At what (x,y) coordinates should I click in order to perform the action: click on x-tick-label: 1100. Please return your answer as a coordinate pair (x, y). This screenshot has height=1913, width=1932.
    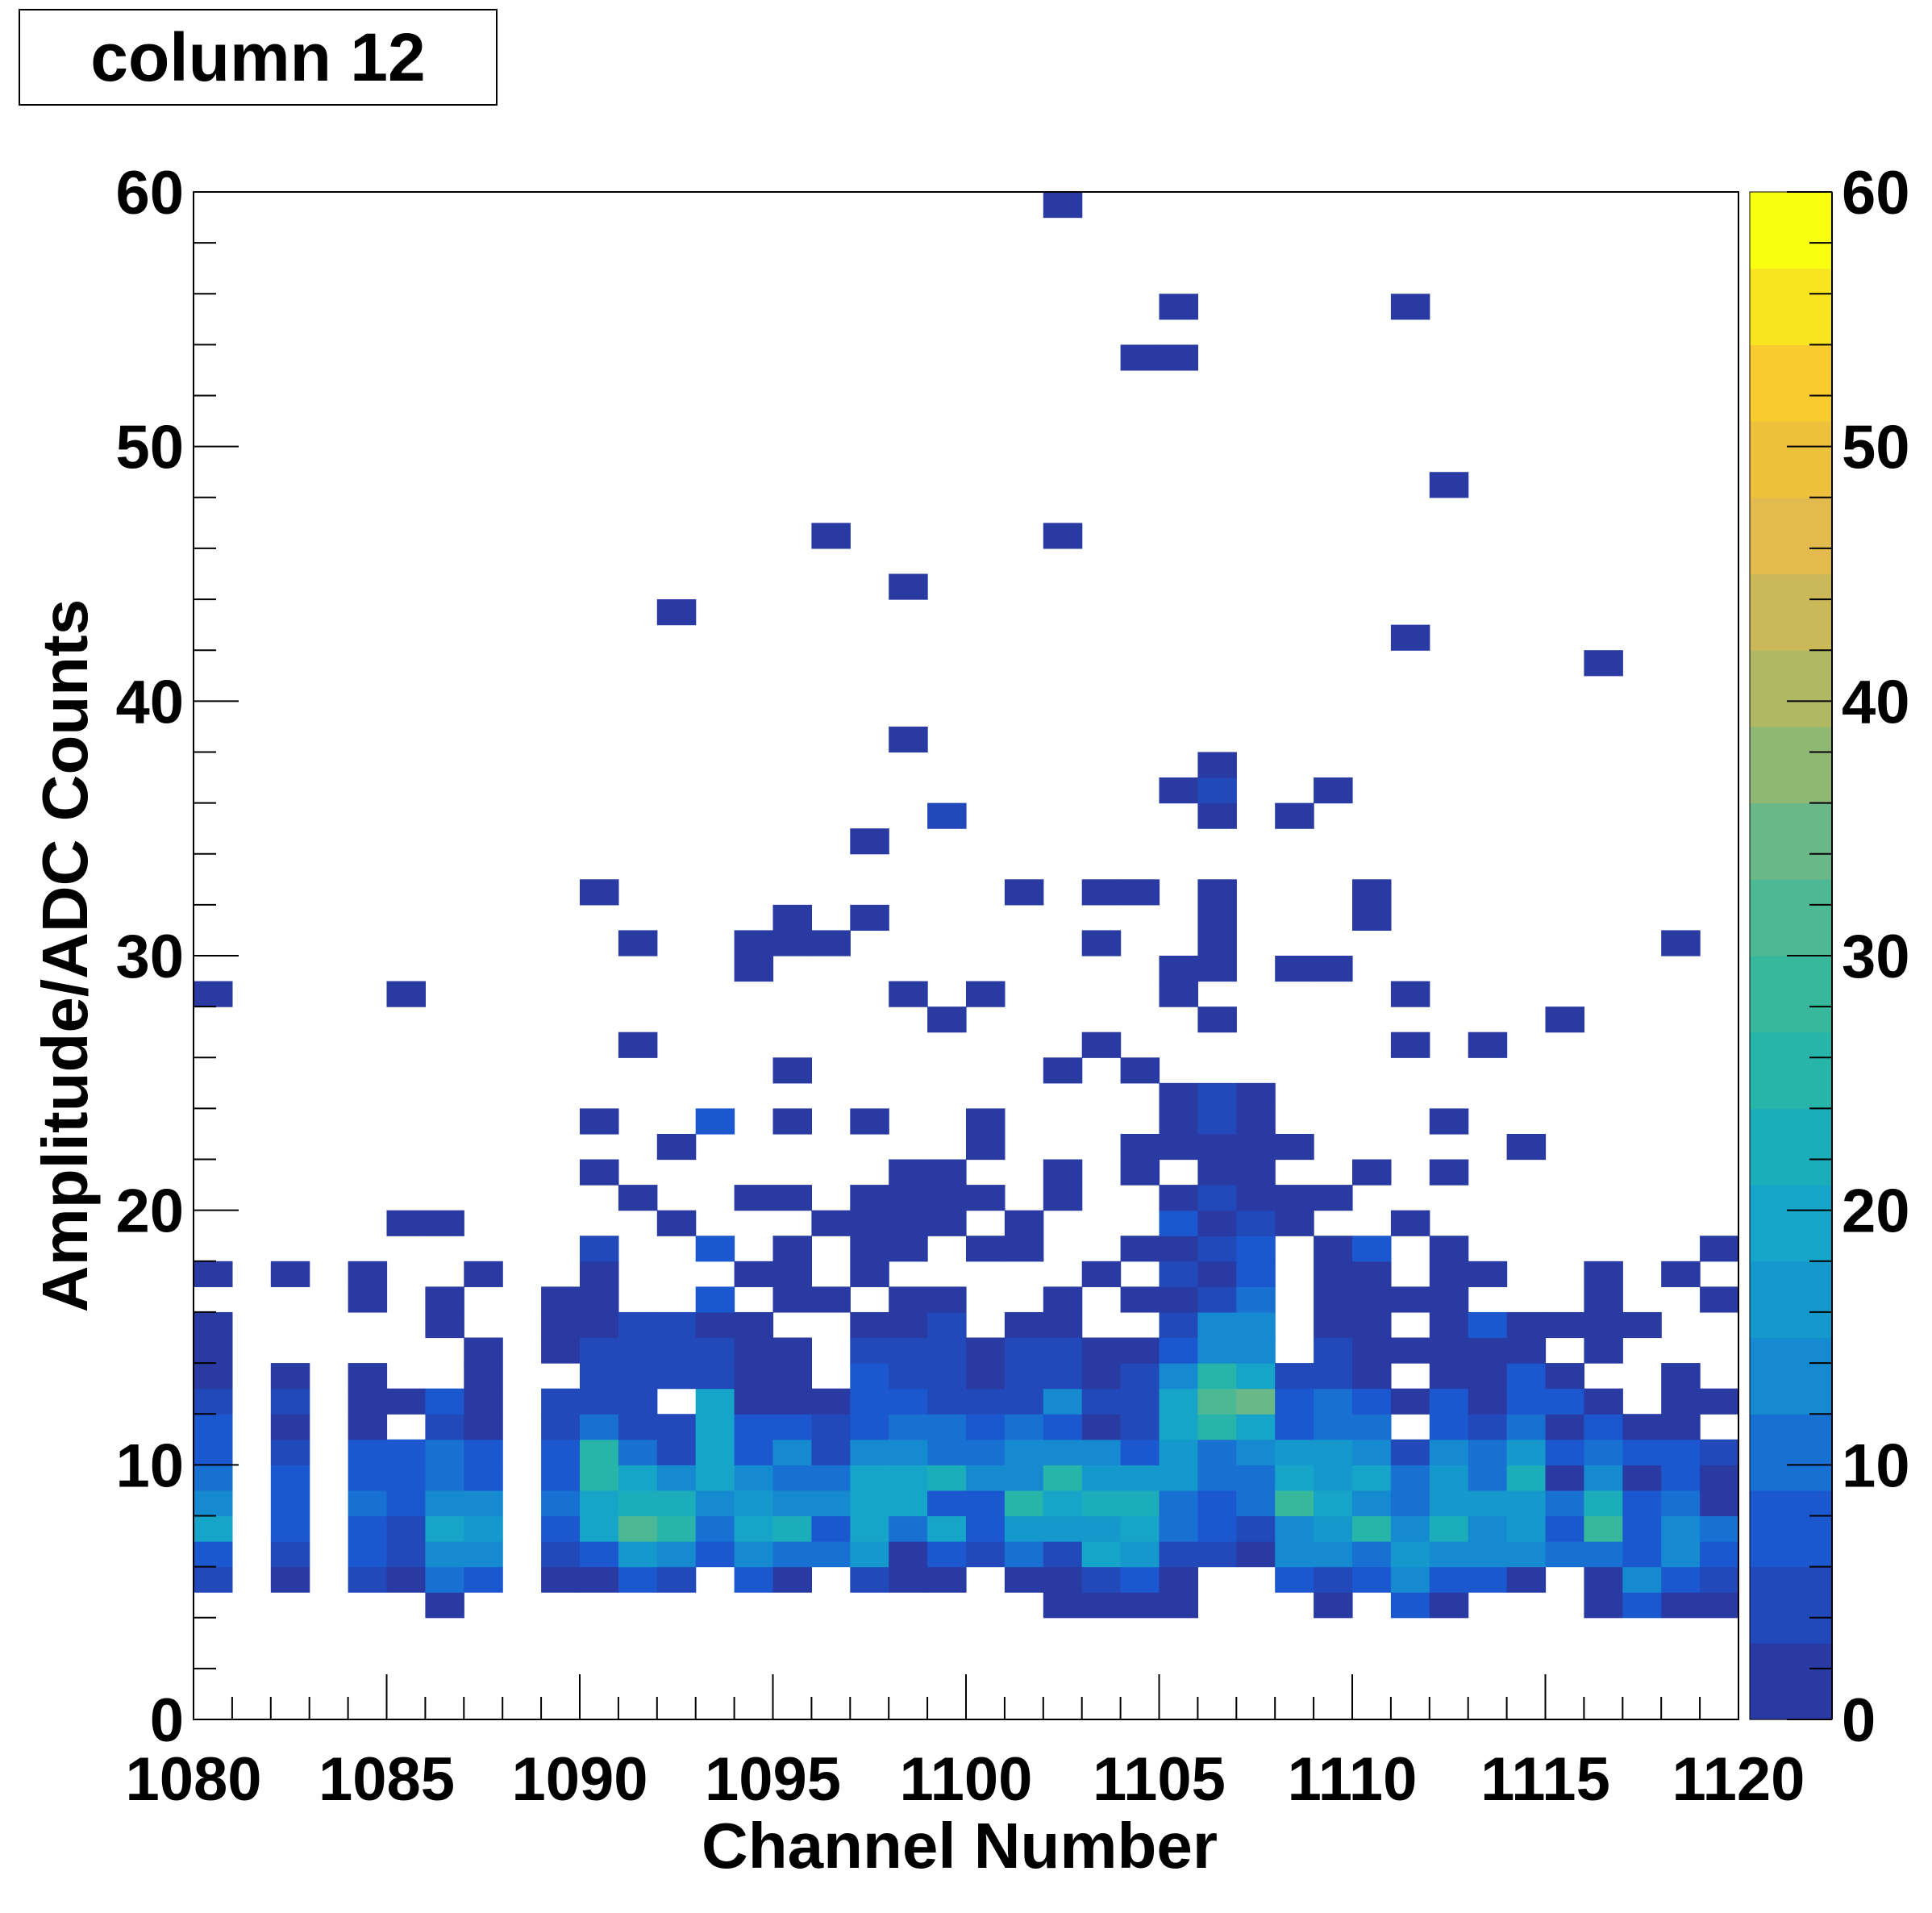
    Looking at the image, I should click on (966, 1780).